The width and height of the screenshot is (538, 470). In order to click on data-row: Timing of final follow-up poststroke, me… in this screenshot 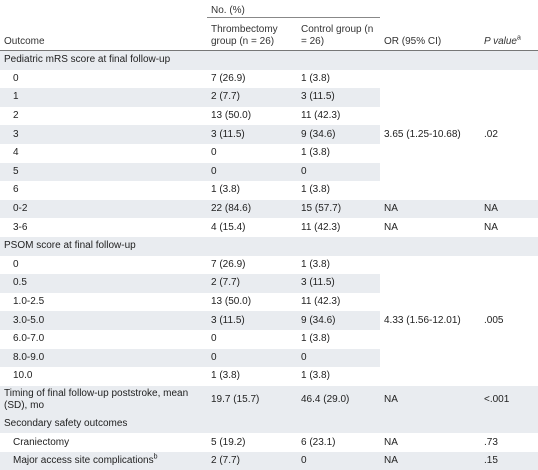, I will do `click(269, 400)`.